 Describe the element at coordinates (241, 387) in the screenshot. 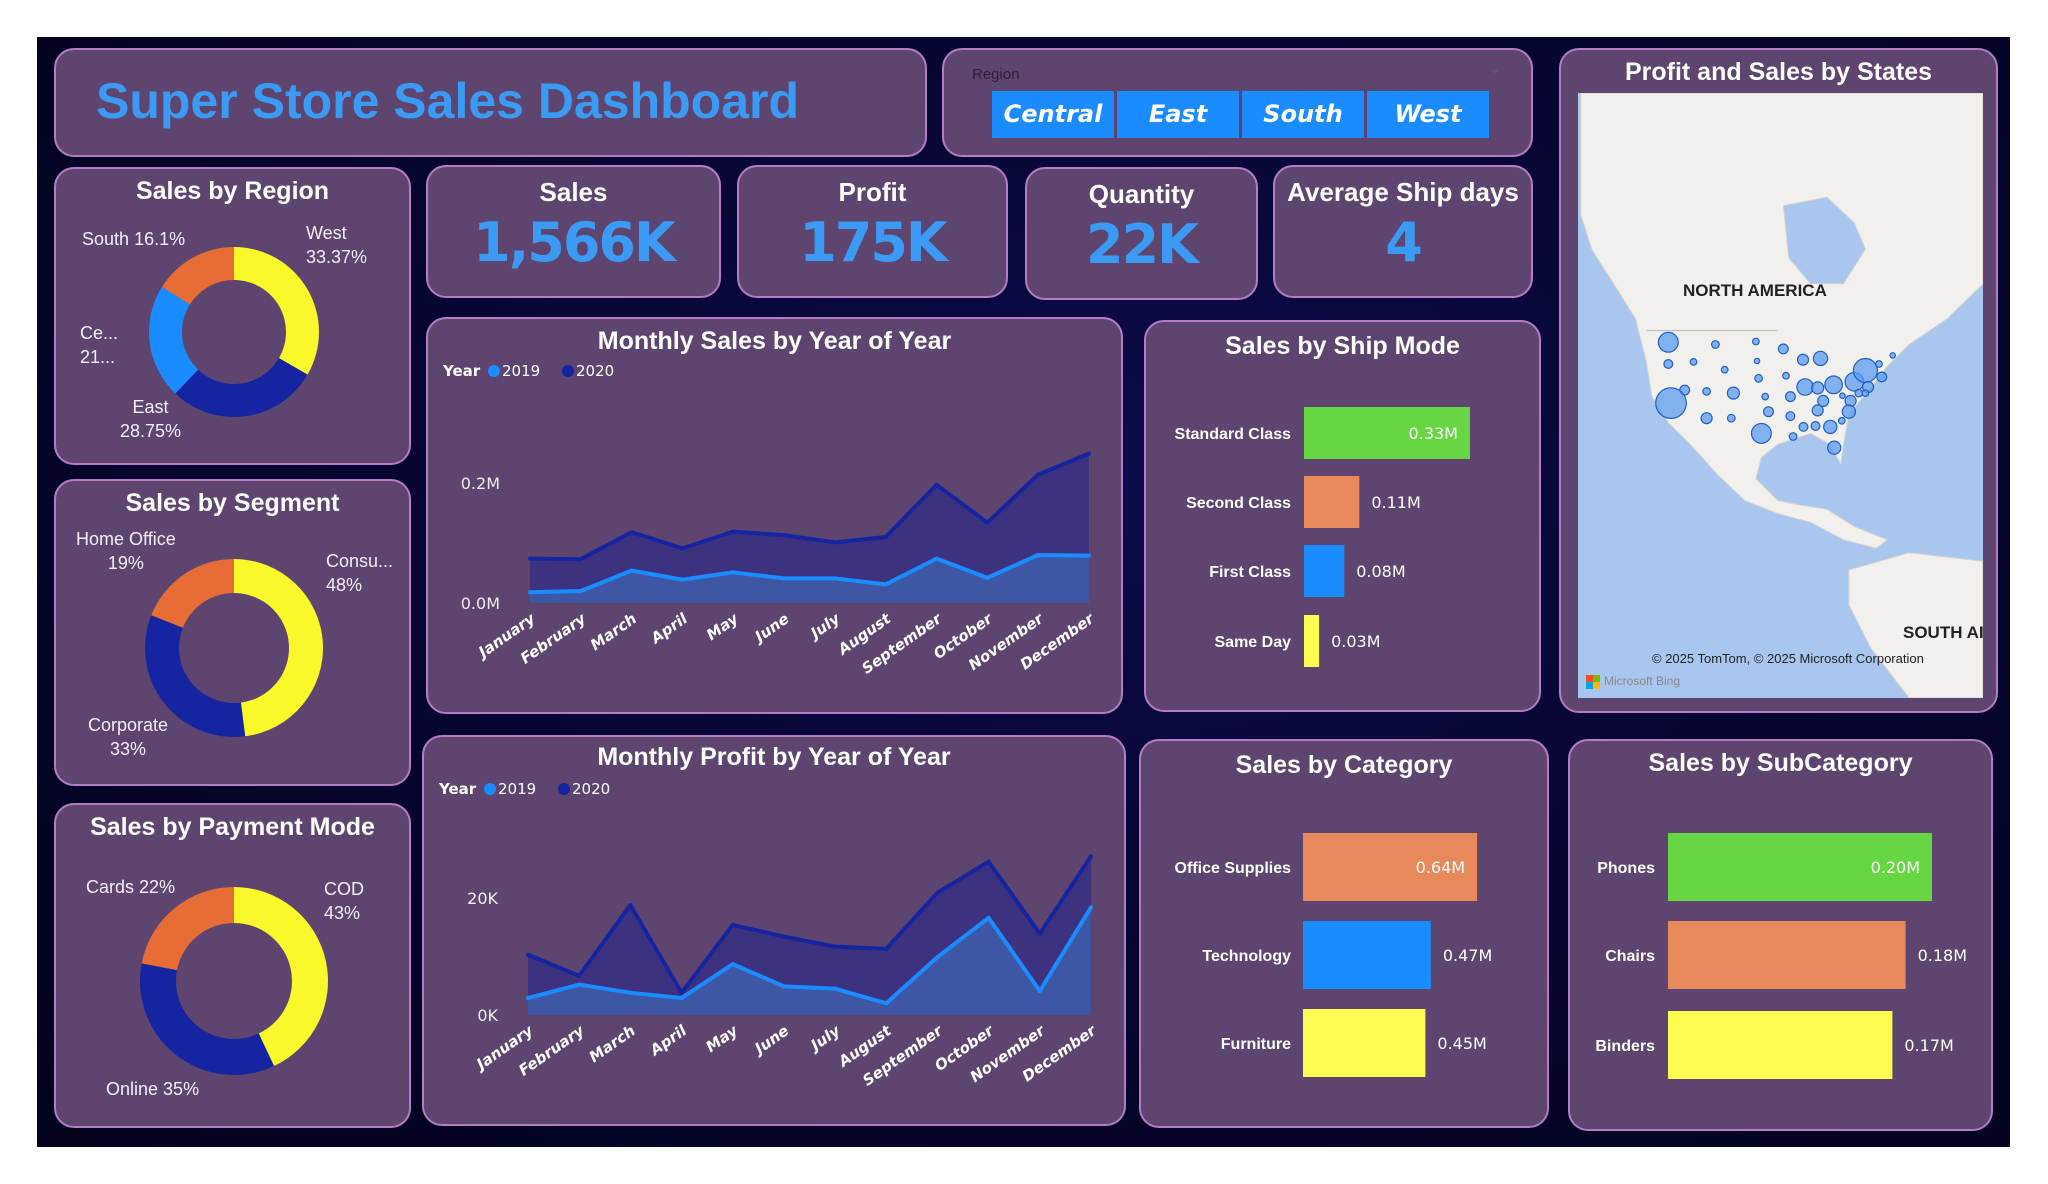

I see `donut-slice-east` at that location.